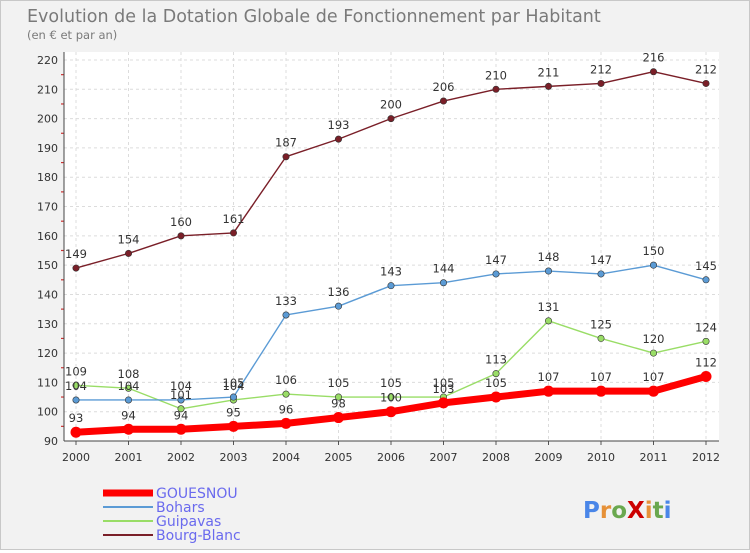 This screenshot has height=553, width=750. What do you see at coordinates (601, 324) in the screenshot?
I see `data-label-guipavas: 125` at bounding box center [601, 324].